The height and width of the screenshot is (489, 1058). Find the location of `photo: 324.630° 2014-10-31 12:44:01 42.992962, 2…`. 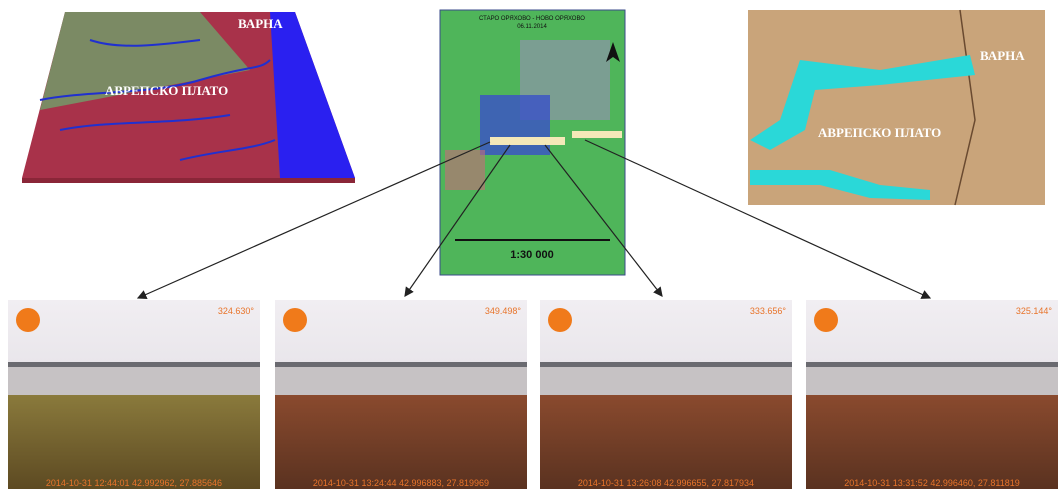

photo: 324.630° 2014-10-31 12:44:01 42.992962, 2… is located at coordinates (134, 394).